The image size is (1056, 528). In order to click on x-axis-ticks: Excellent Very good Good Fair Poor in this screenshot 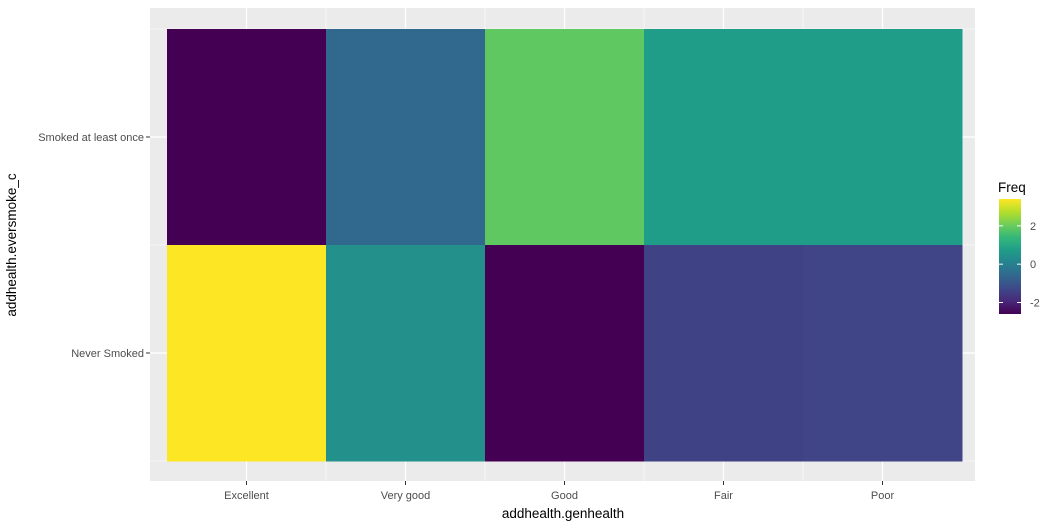, I will do `click(559, 491)`.